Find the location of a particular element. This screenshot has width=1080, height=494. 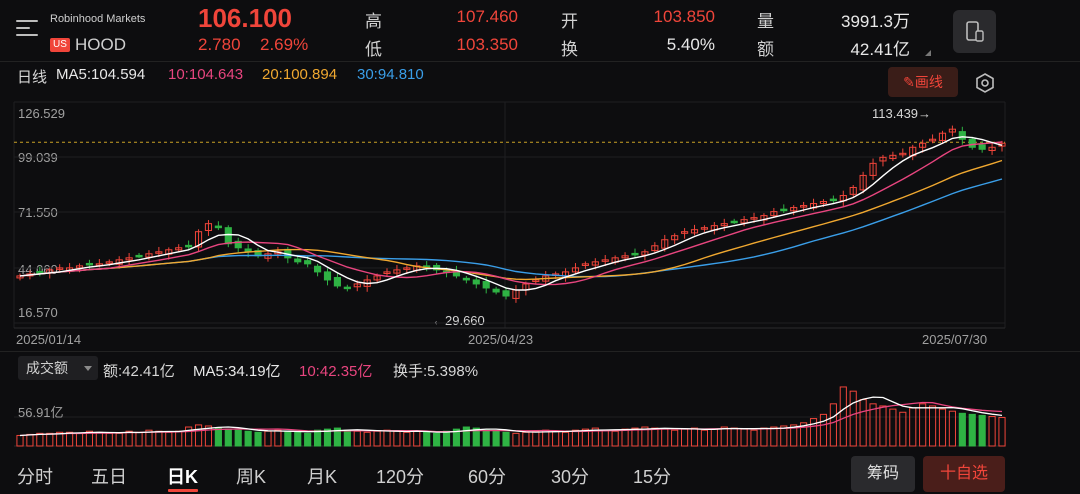

expand-triangle-icon is located at coordinates (928, 53).